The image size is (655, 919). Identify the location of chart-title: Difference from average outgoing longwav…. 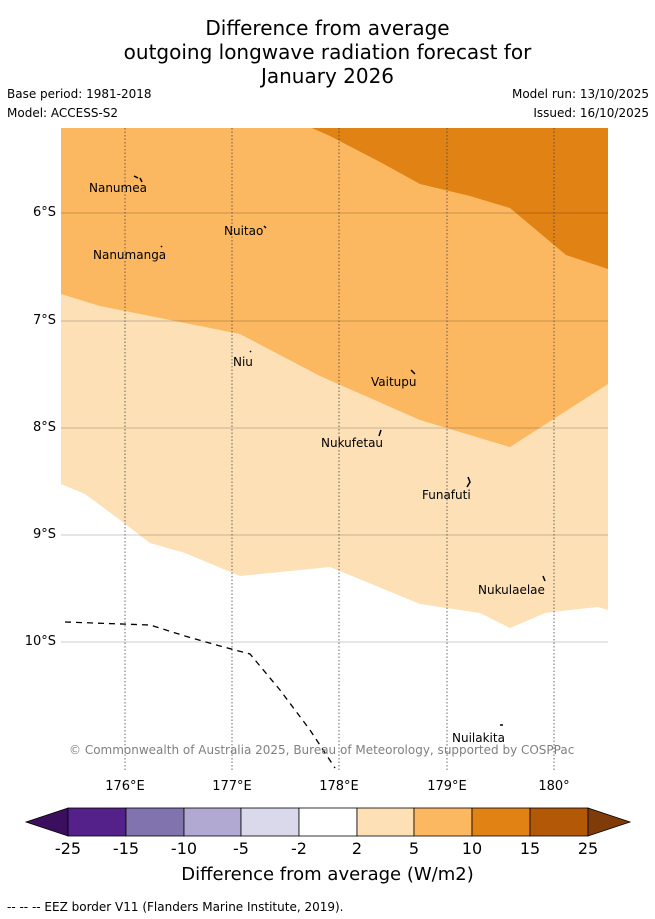
(327, 52).